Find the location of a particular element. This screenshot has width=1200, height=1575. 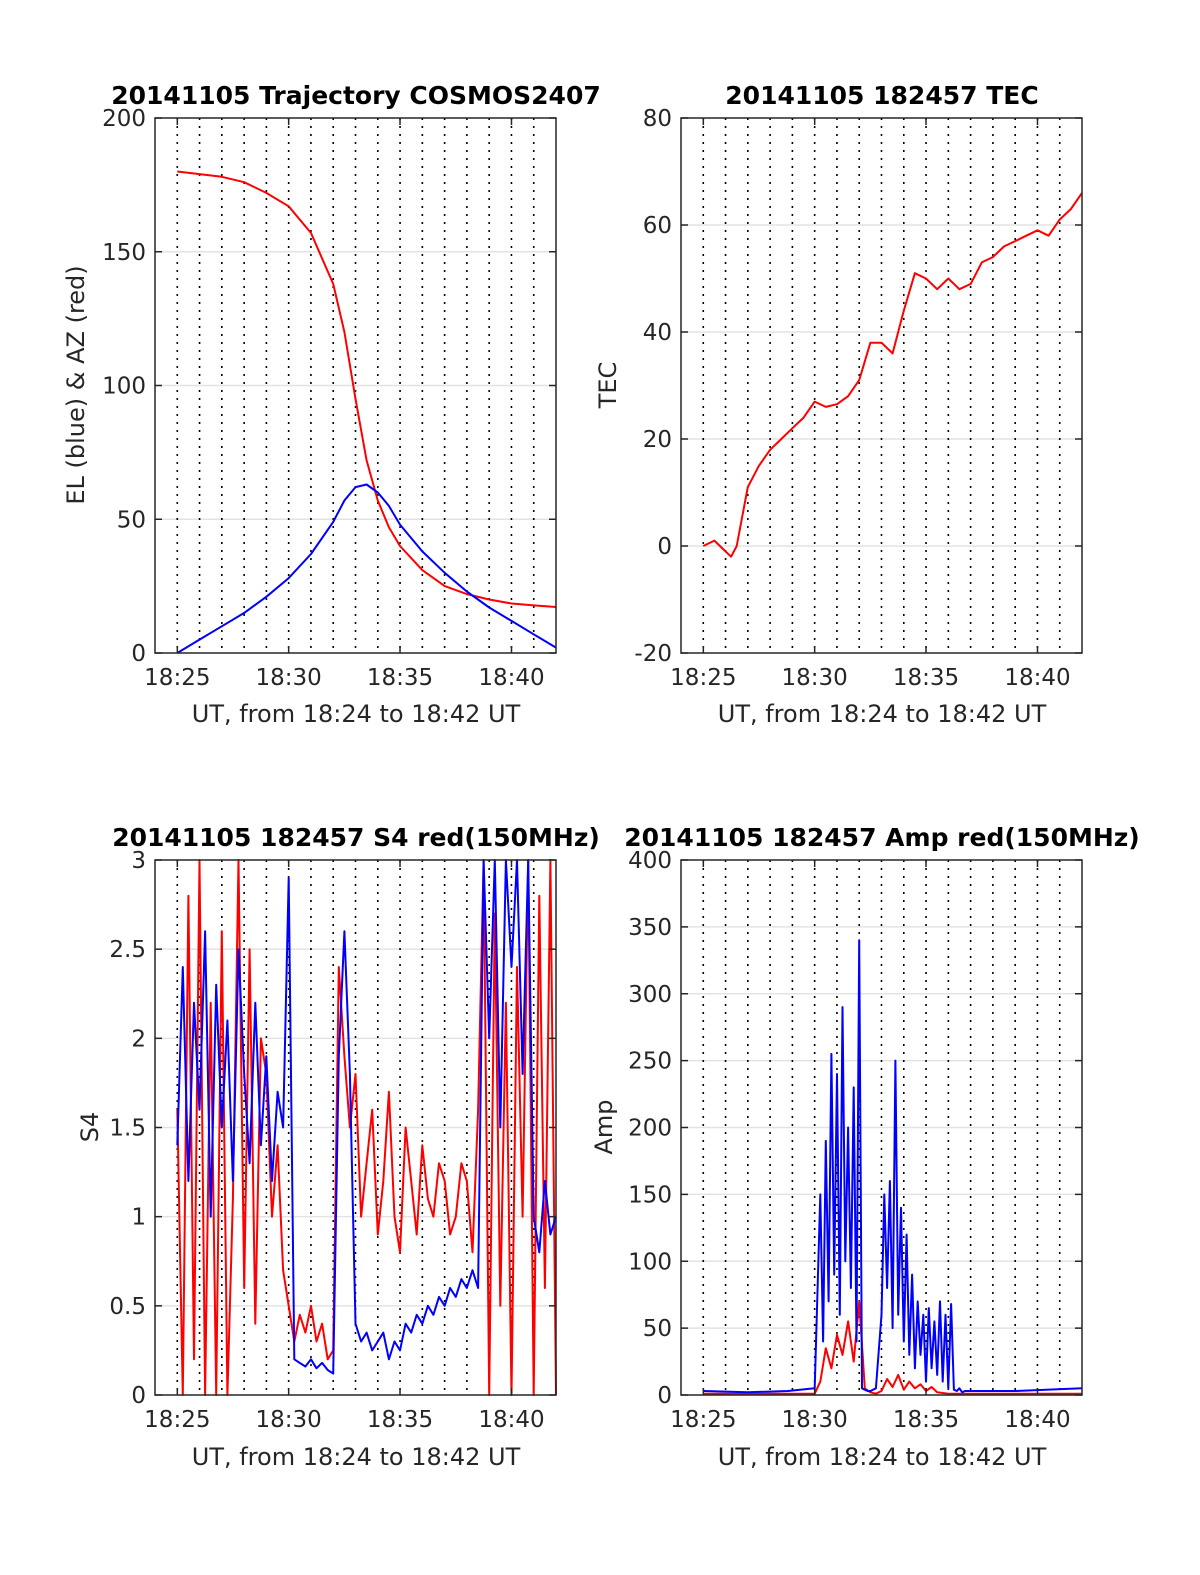

s4-ytick-label: 2.5 is located at coordinates (127, 950).